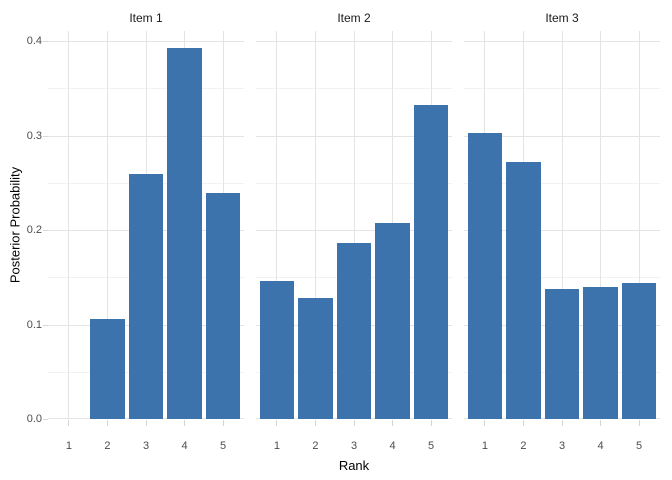 This screenshot has width=672, height=480. What do you see at coordinates (34, 135) in the screenshot?
I see `y-tick-label: 0.3` at bounding box center [34, 135].